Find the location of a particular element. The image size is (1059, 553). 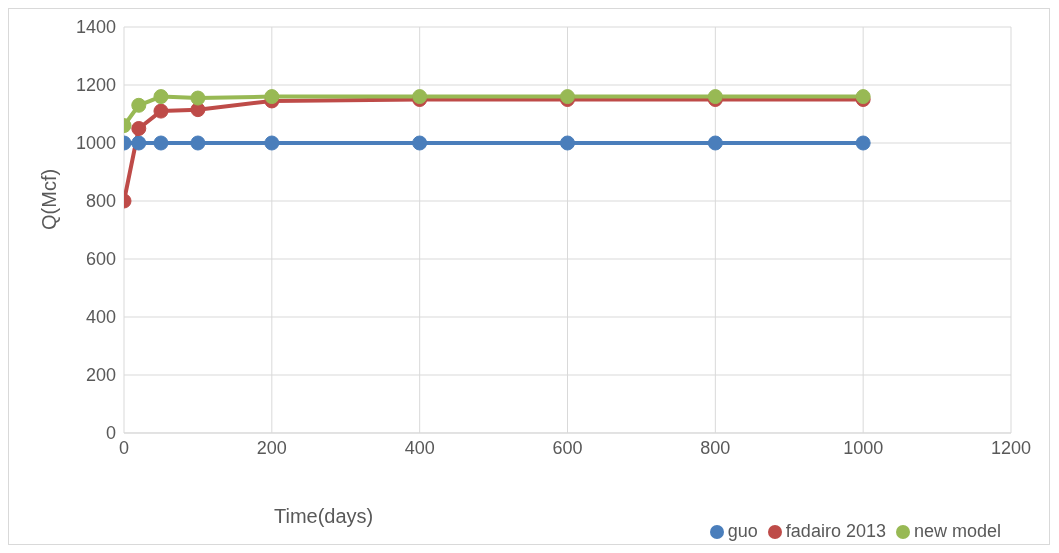

legend-label: guo is located at coordinates (742, 531).